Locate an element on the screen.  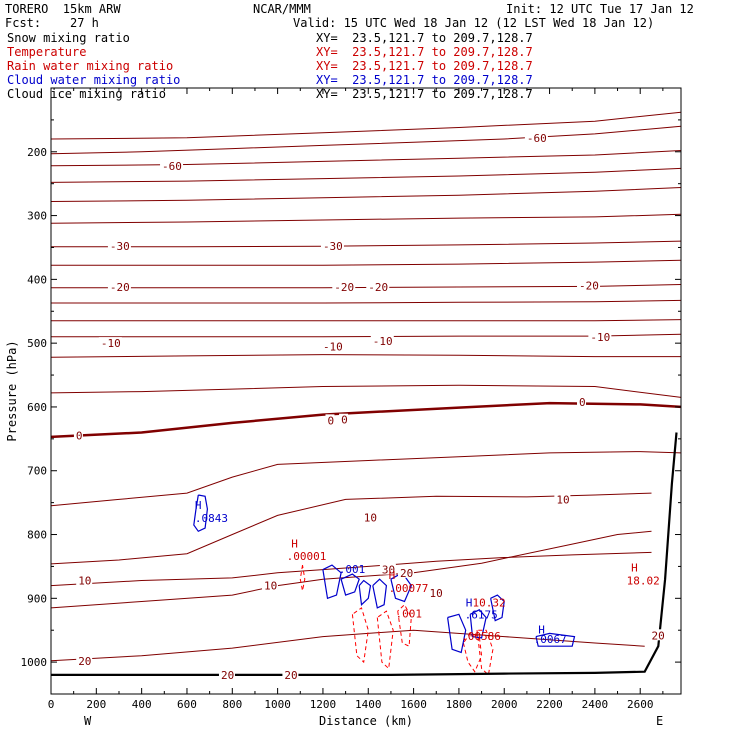
annotation-label: .0067 is located at coordinates (550, 639).